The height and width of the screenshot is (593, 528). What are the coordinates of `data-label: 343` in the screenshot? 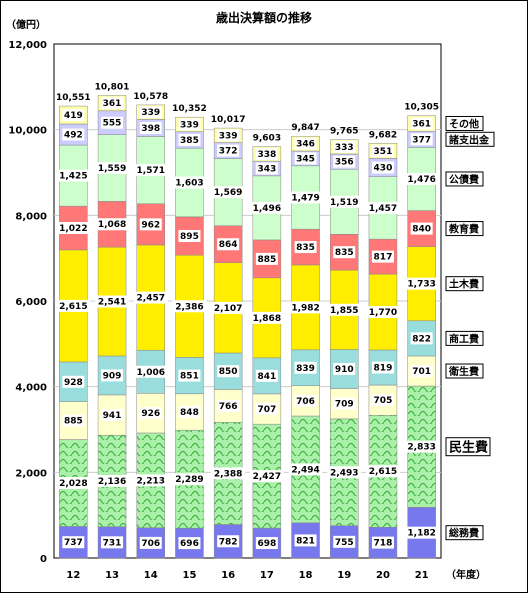 It's located at (266, 169).